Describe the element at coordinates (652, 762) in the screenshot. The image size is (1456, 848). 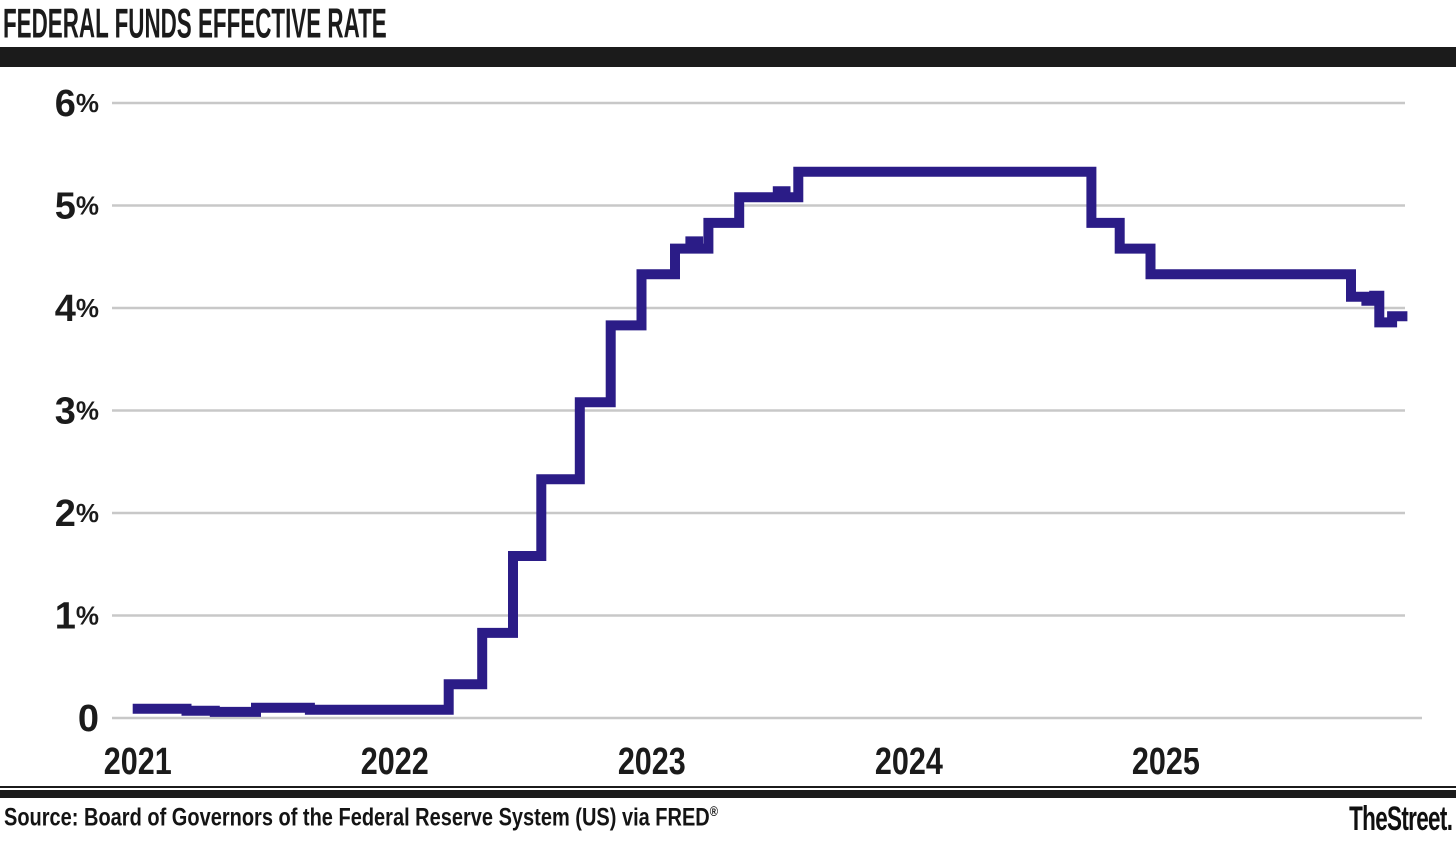
I see `x-tick-label: 2023` at that location.